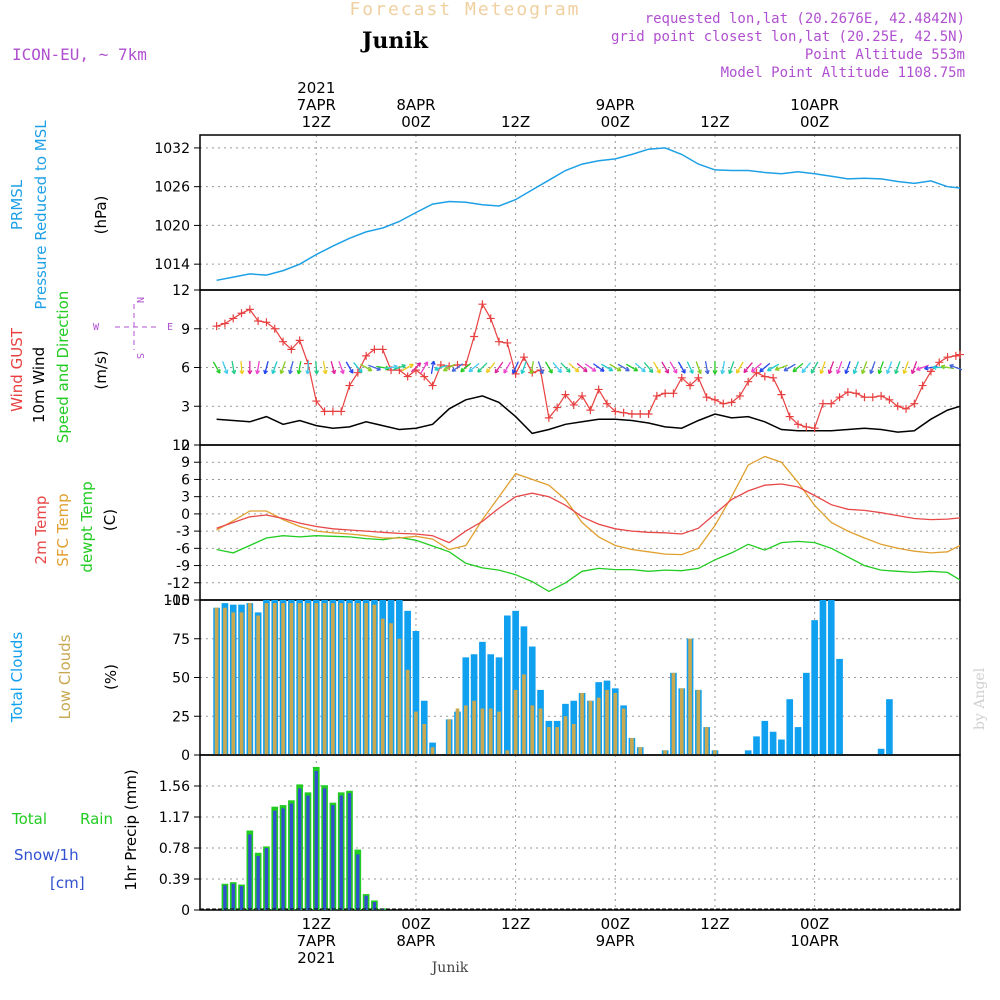 This screenshot has width=1000, height=1000. I want to click on temp-tick-label: -9, so click(183, 567).